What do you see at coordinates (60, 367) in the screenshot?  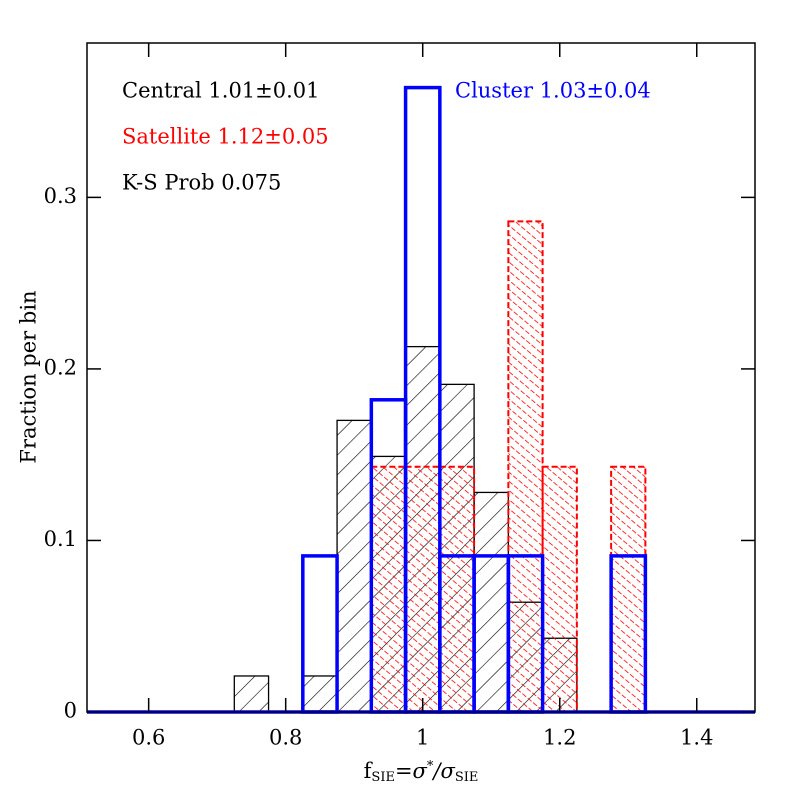 I see `y-tick-label: 0.2` at bounding box center [60, 367].